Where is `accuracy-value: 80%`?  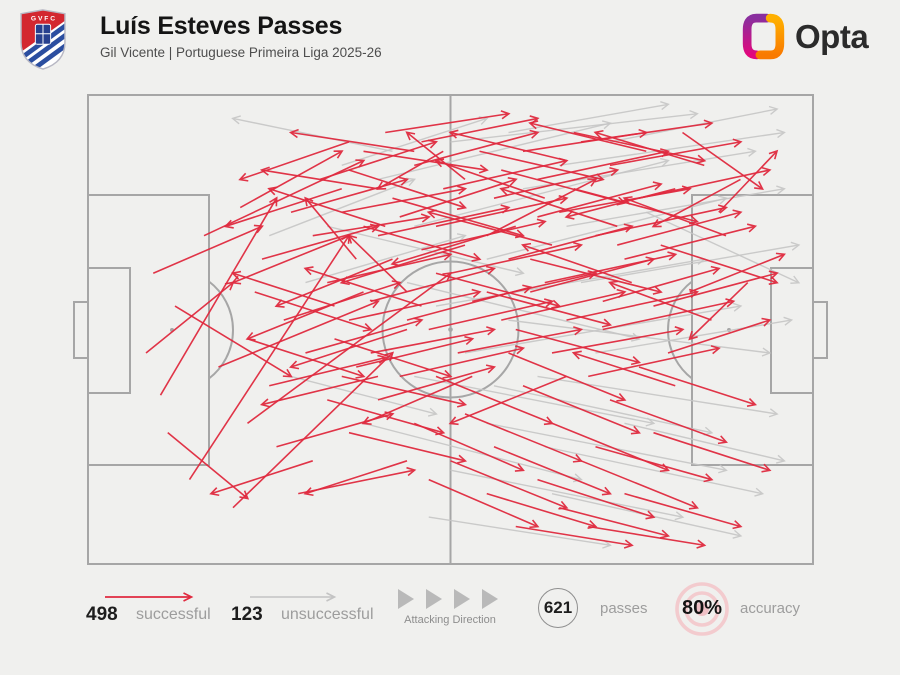
accuracy-value: 80% is located at coordinates (702, 608).